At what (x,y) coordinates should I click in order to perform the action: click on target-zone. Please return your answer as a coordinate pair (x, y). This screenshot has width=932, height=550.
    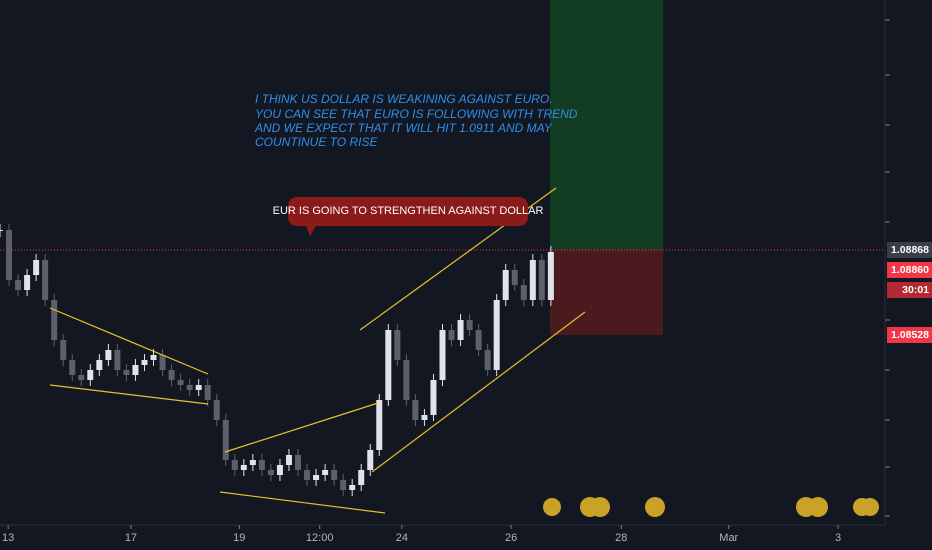
    Looking at the image, I should click on (606, 125).